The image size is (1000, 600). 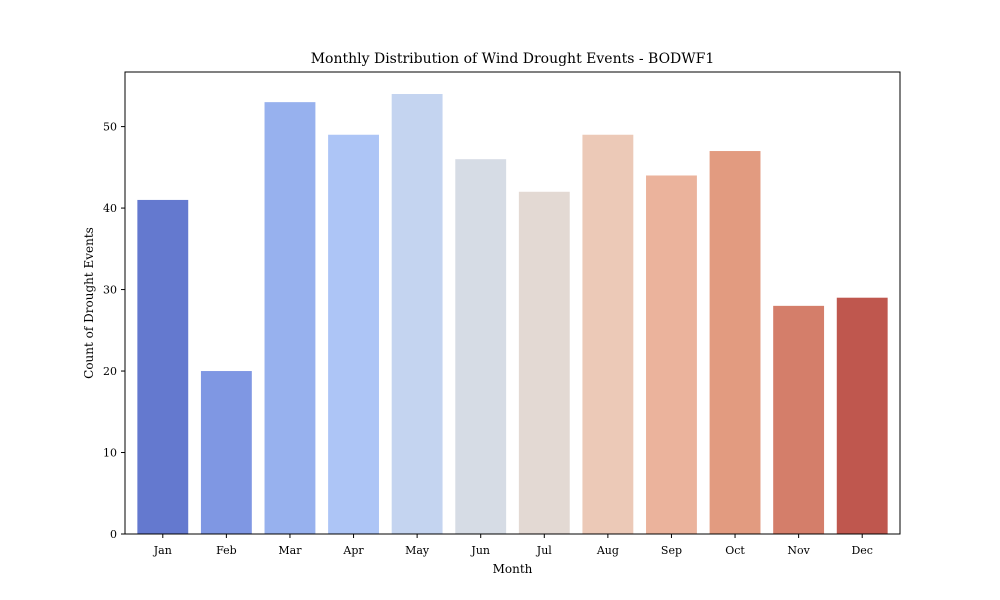 What do you see at coordinates (481, 346) in the screenshot?
I see `bar-jun` at bounding box center [481, 346].